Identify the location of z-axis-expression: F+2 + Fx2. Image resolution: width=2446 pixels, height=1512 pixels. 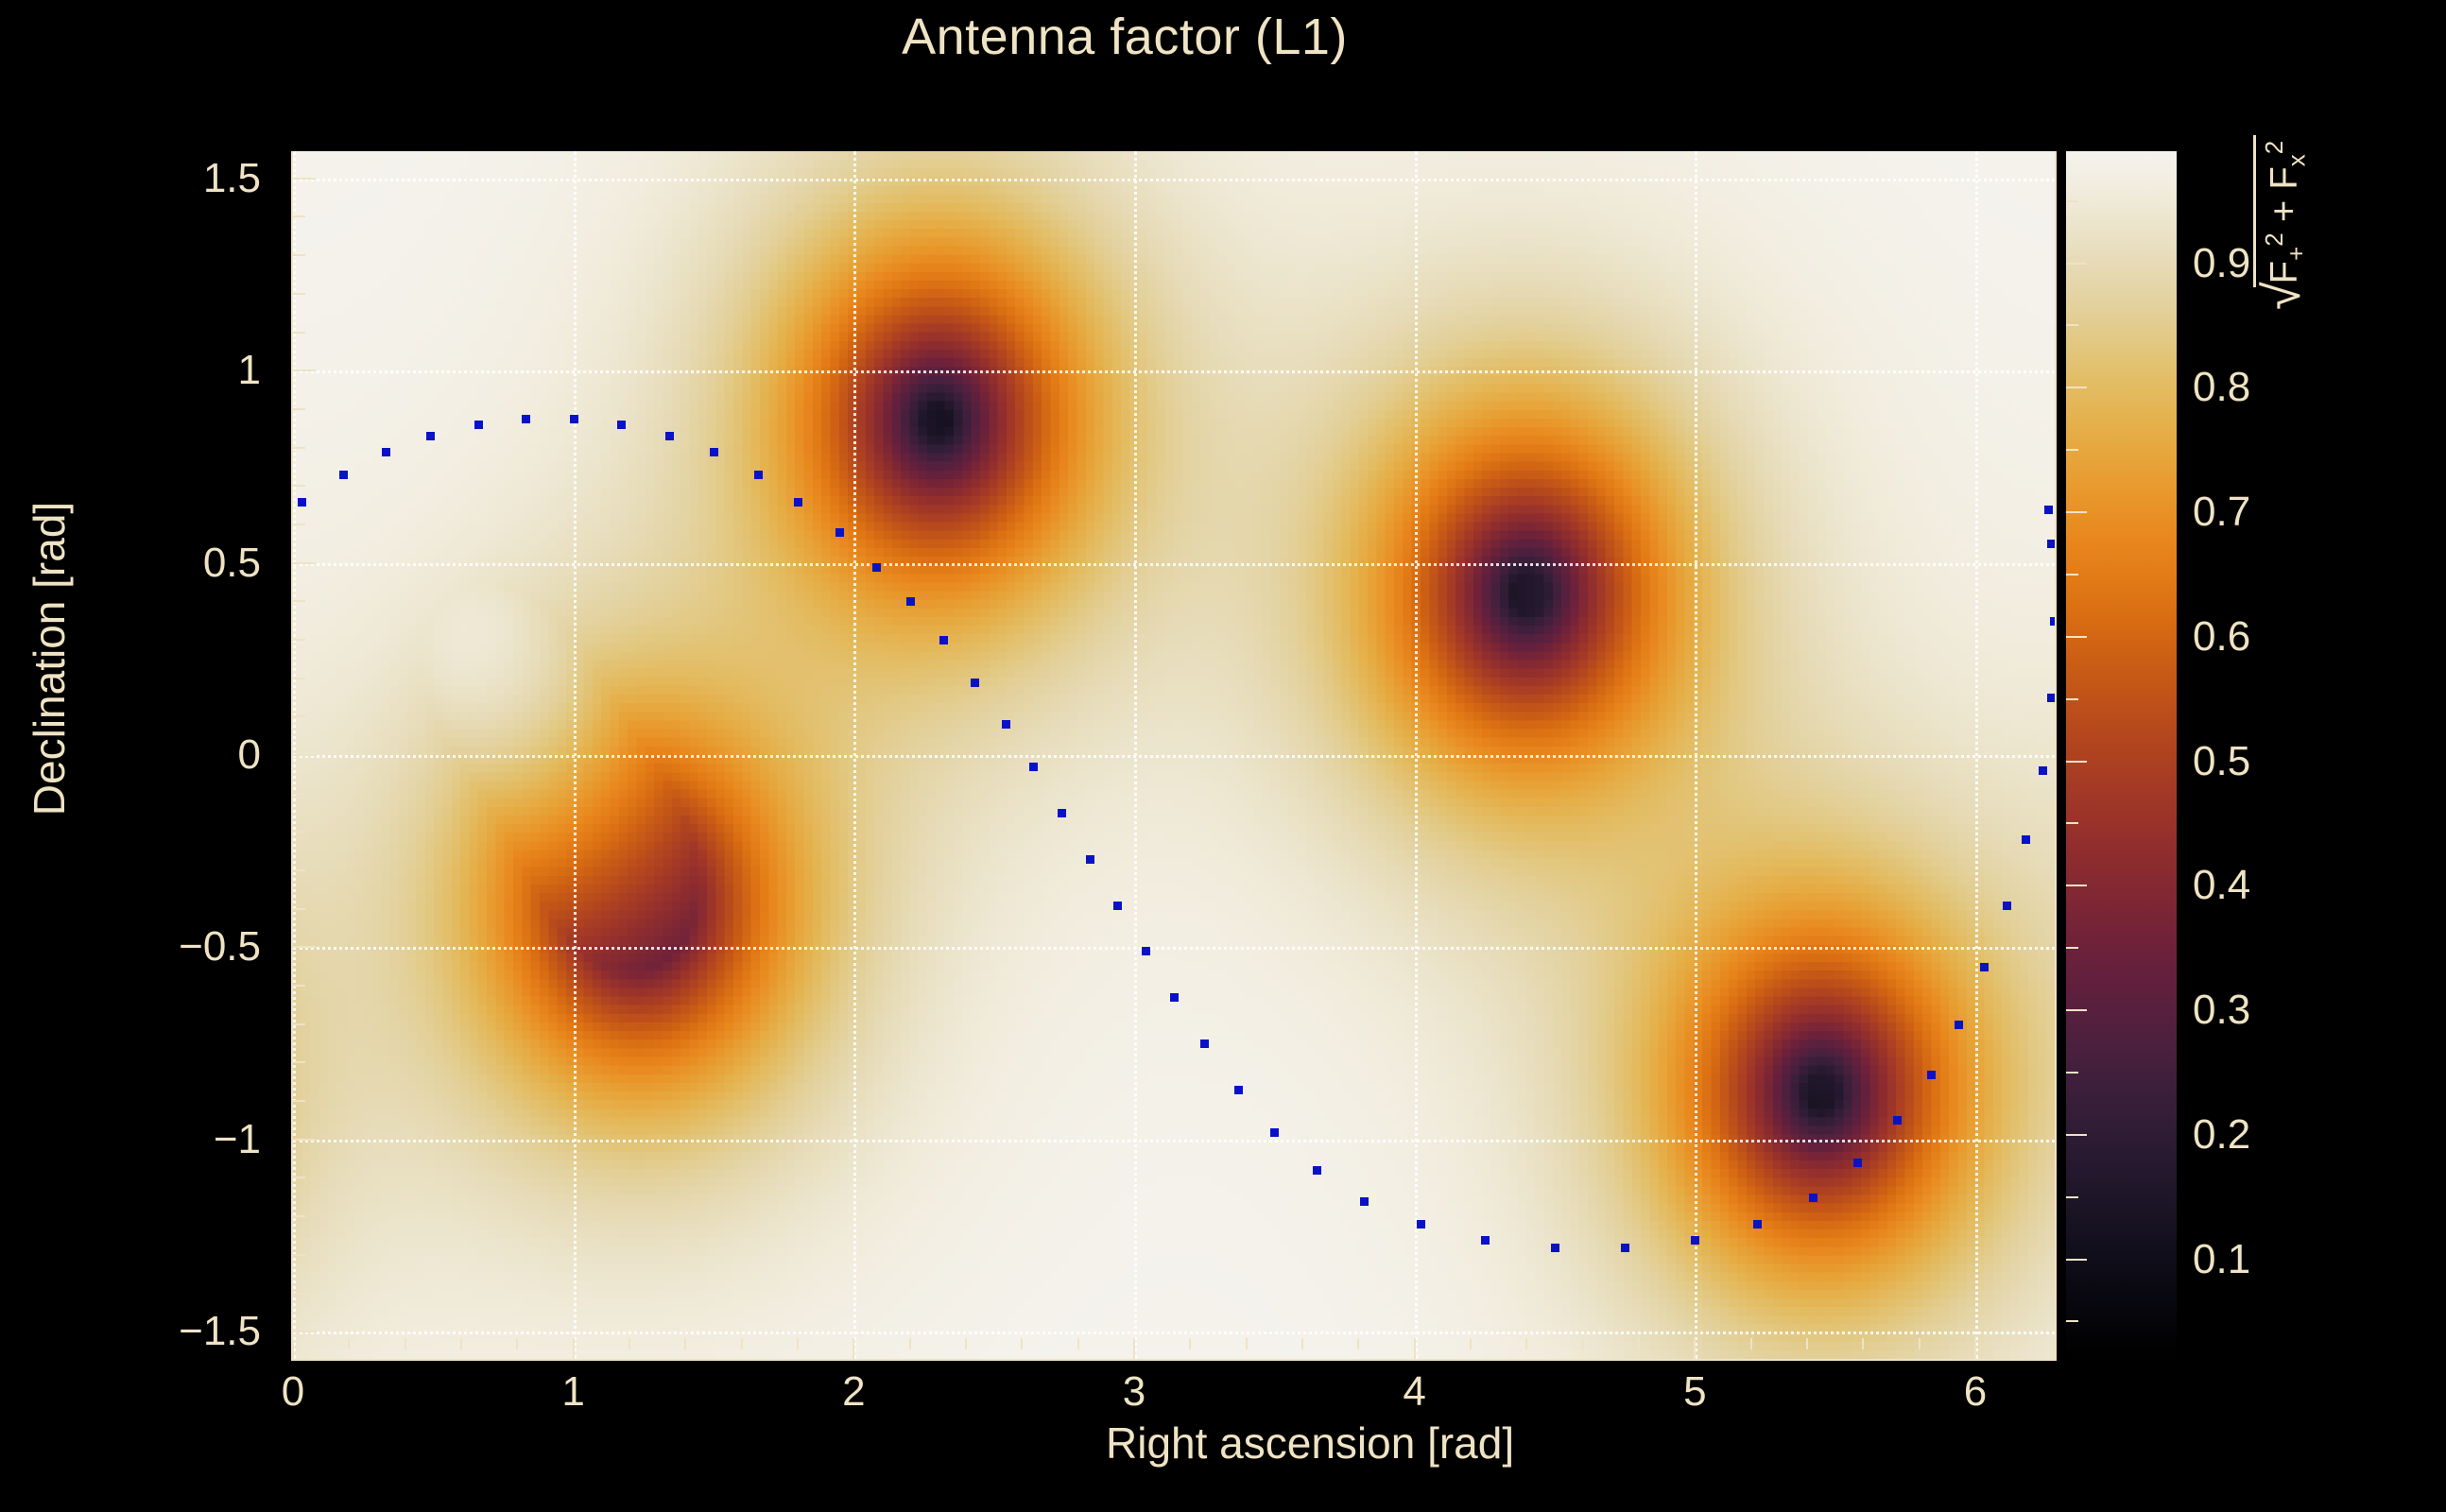
(2282, 211).